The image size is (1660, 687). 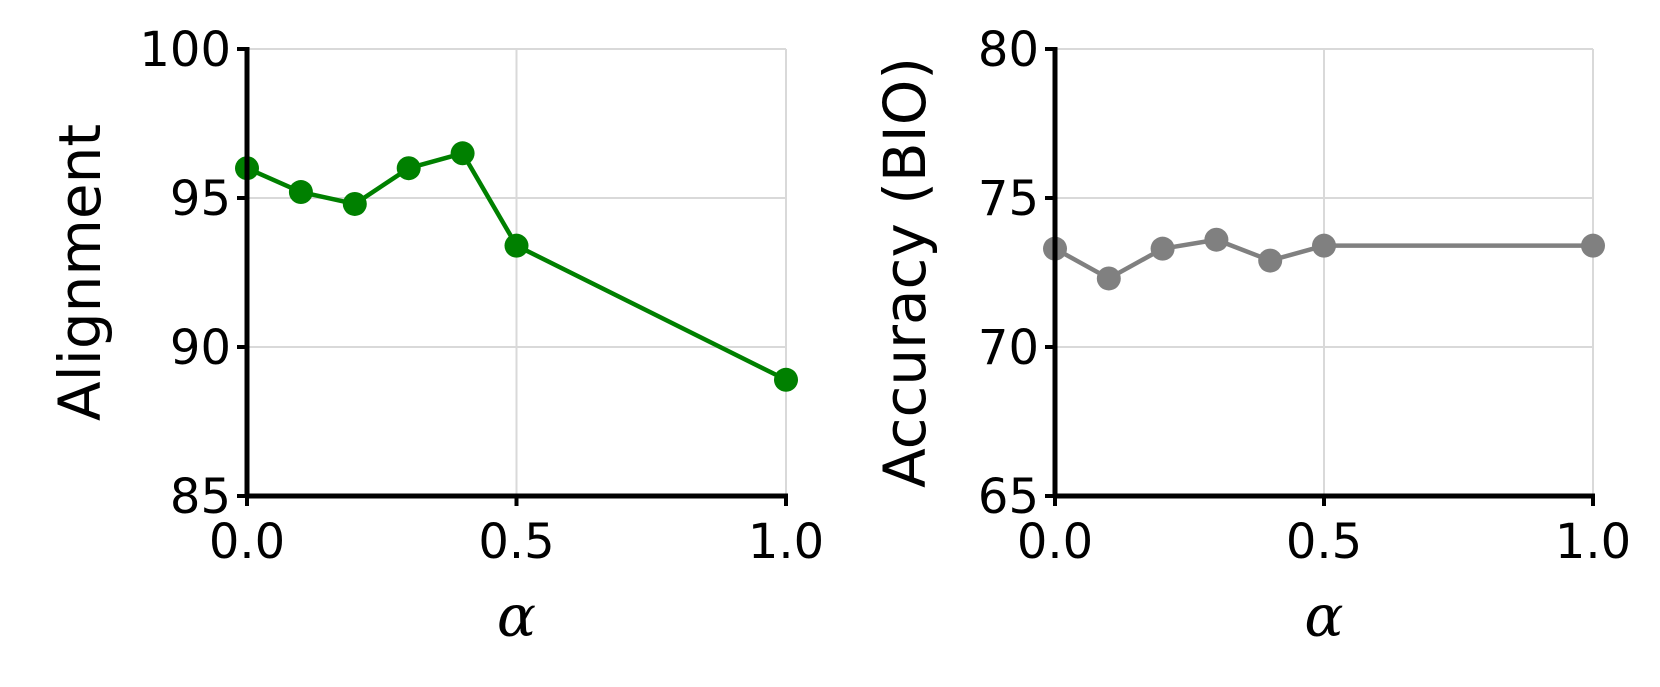 I want to click on y-tick-label: 75, so click(x=1008, y=199).